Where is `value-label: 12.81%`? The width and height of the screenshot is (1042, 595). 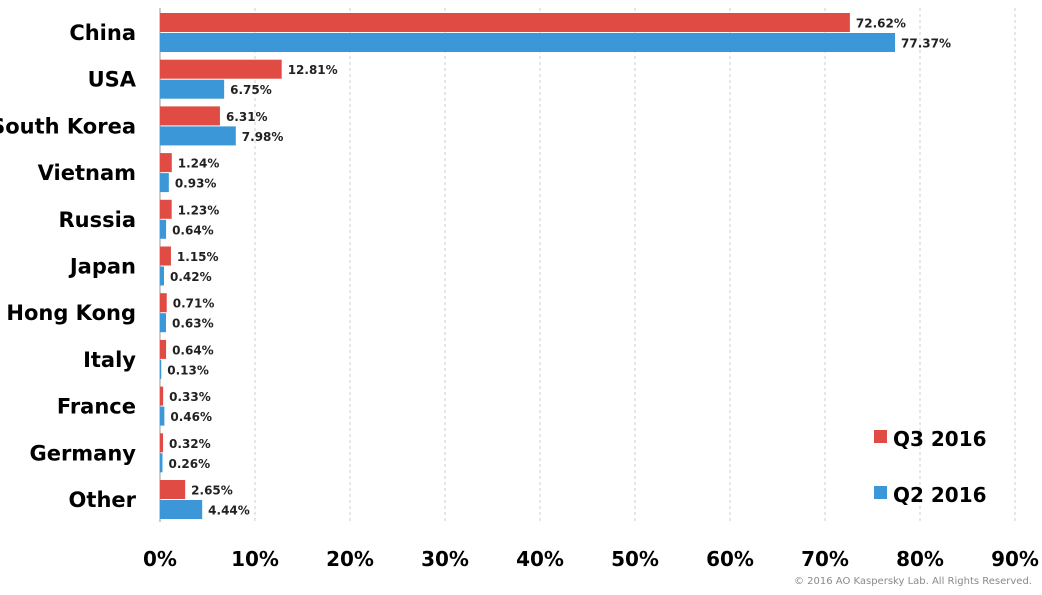
value-label: 12.81% is located at coordinates (313, 70).